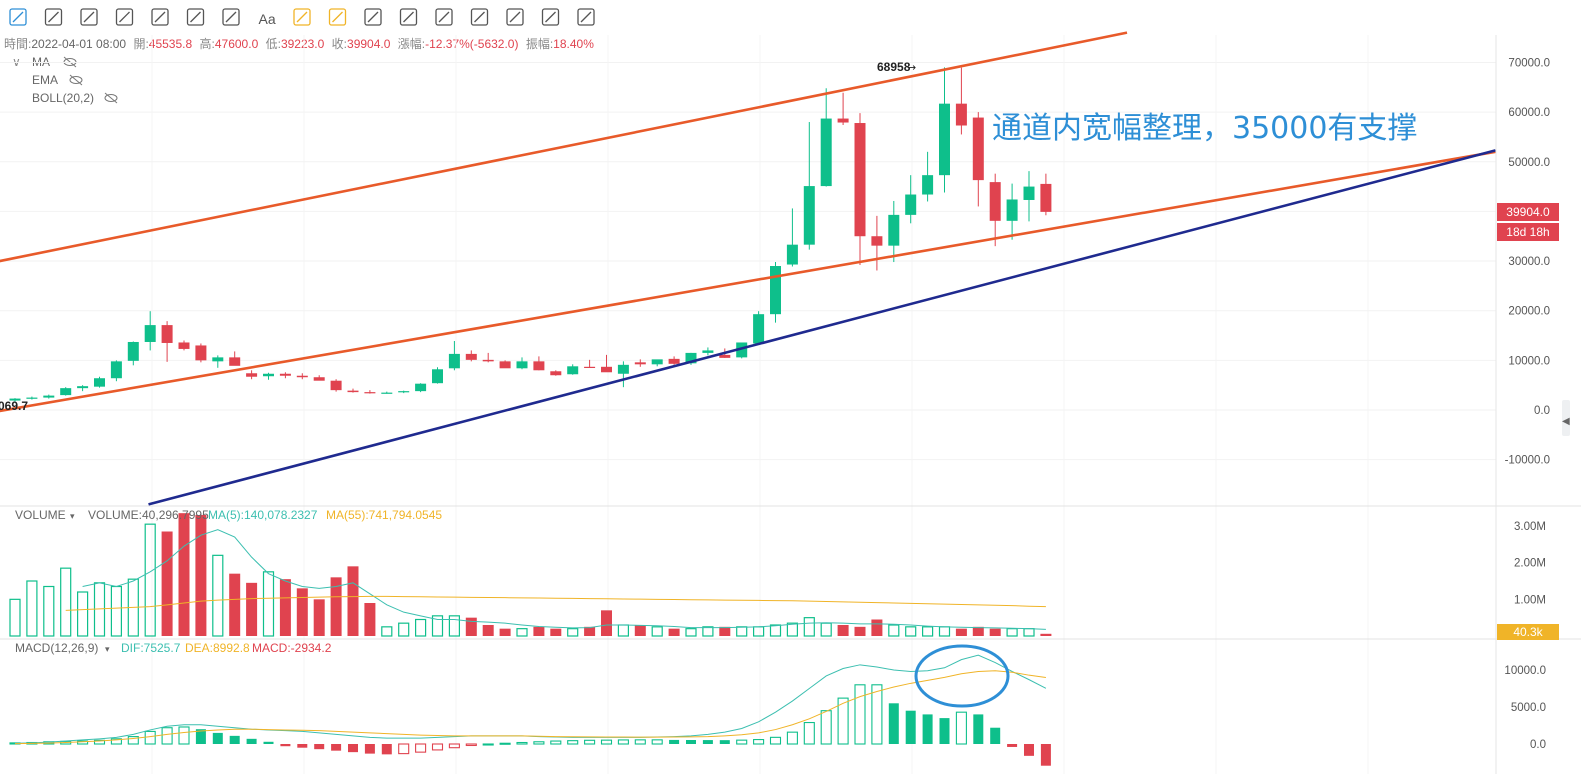 The width and height of the screenshot is (1581, 774). Describe the element at coordinates (160, 17) in the screenshot. I see `horizontal-lines-icon` at that location.